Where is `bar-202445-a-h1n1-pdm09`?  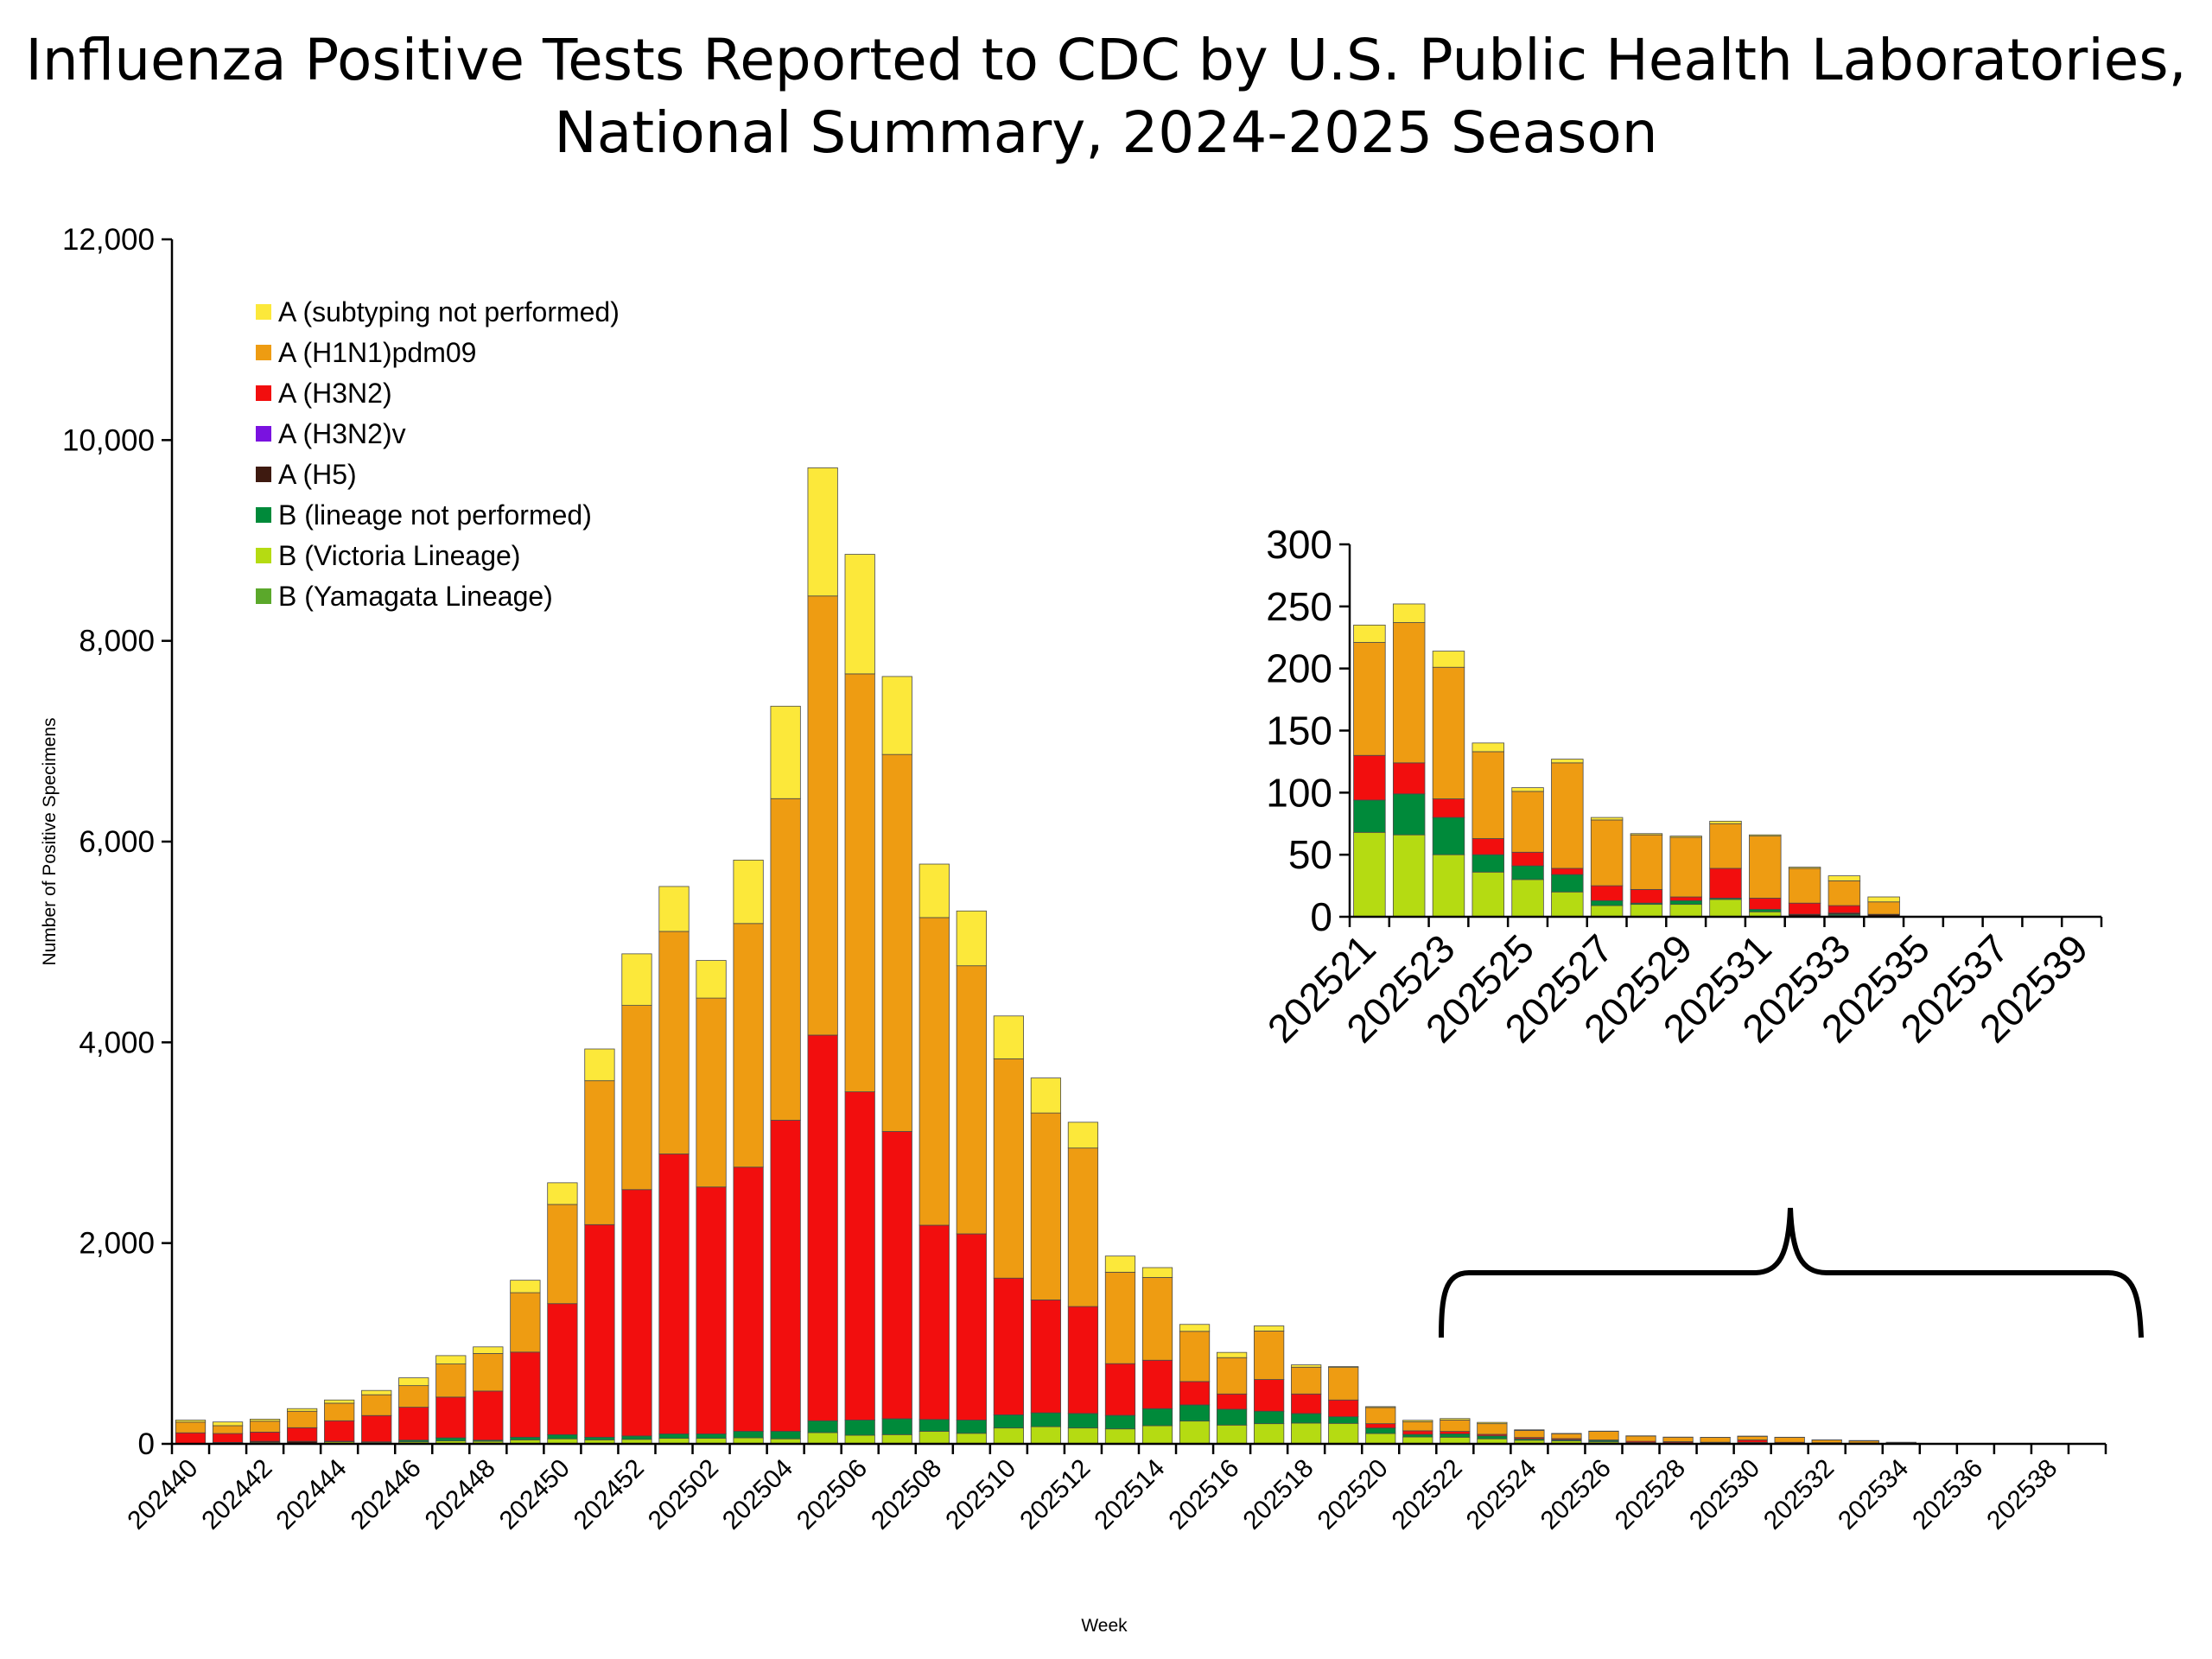
bar-202445-a-h1n1-pdm09 is located at coordinates (376, 1405).